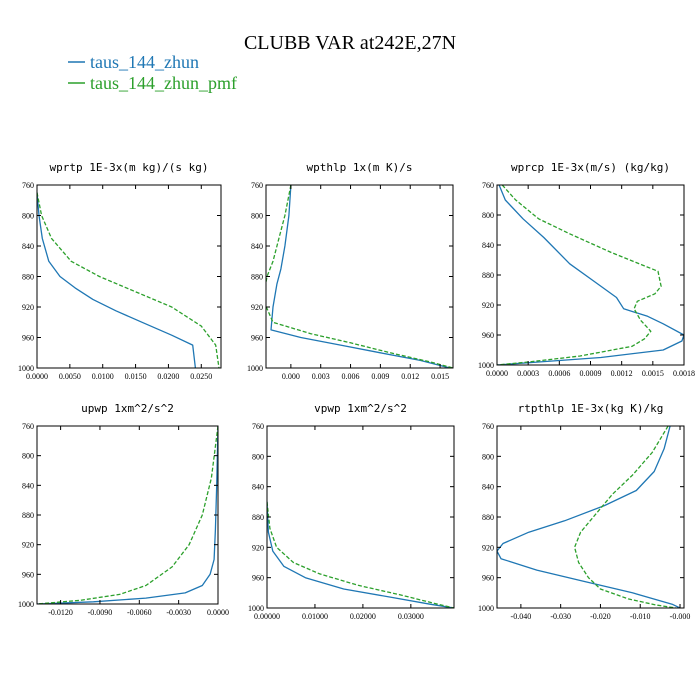 Image resolution: width=700 pixels, height=700 pixels. Describe the element at coordinates (127, 408) in the screenshot. I see `panel-title: upwp 1xm^2/s^2` at that location.